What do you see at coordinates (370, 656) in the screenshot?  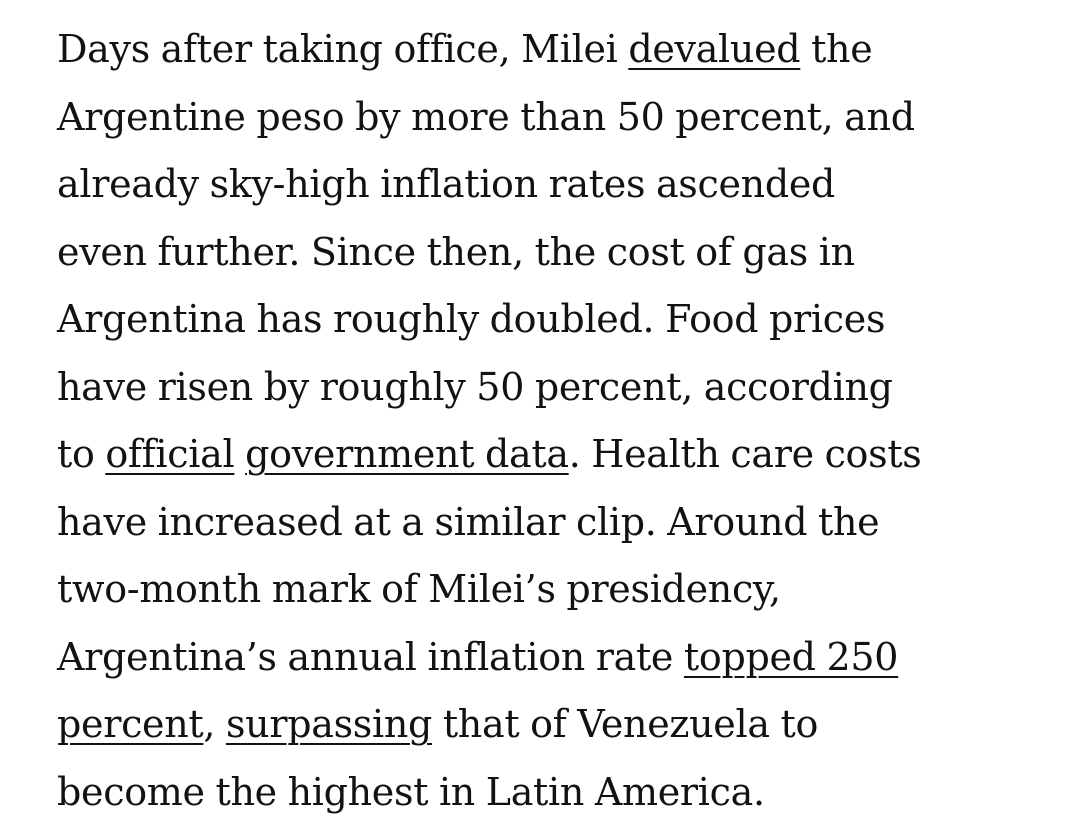 I see `text-run: Argentina’s annual inflation rate` at bounding box center [370, 656].